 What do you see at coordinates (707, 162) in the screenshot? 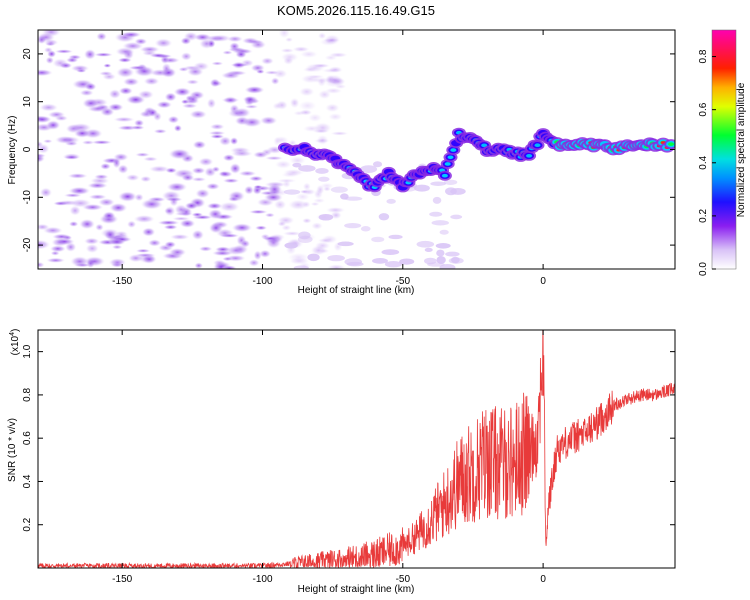
I see `colorbar-ticks: 0.0 0.2 0.4 0.6 0.8` at bounding box center [707, 162].